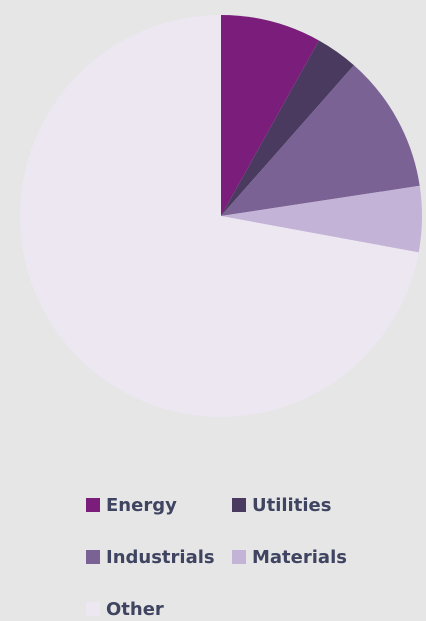 This screenshot has height=621, width=426. I want to click on legend-label: Other, so click(135, 609).